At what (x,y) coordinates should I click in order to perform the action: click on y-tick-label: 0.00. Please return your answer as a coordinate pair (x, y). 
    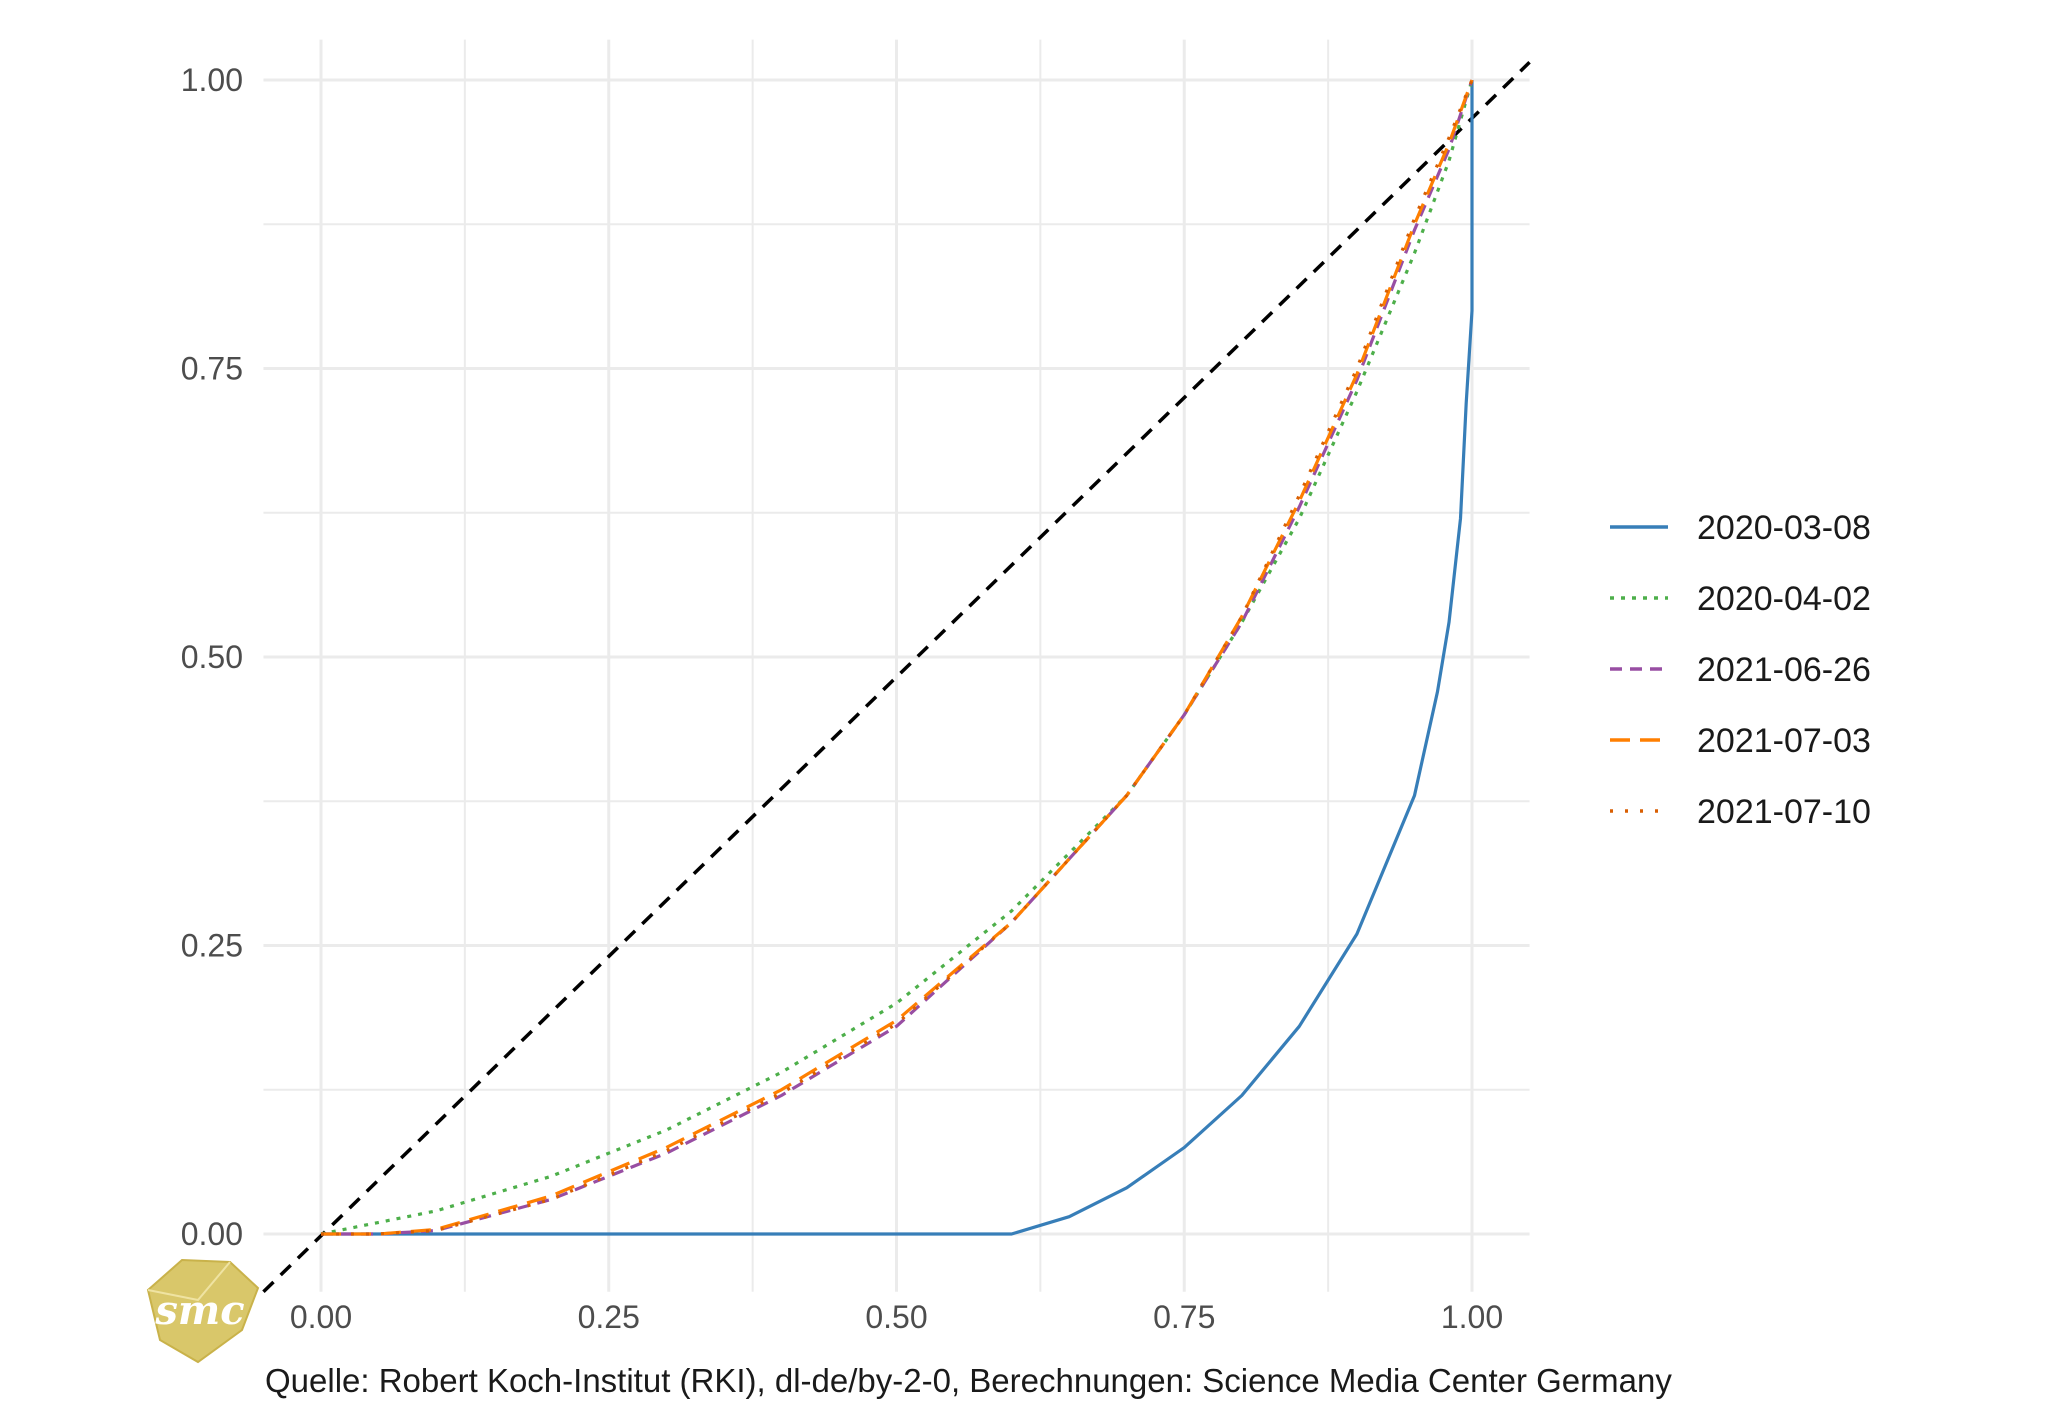
    Looking at the image, I should click on (212, 1234).